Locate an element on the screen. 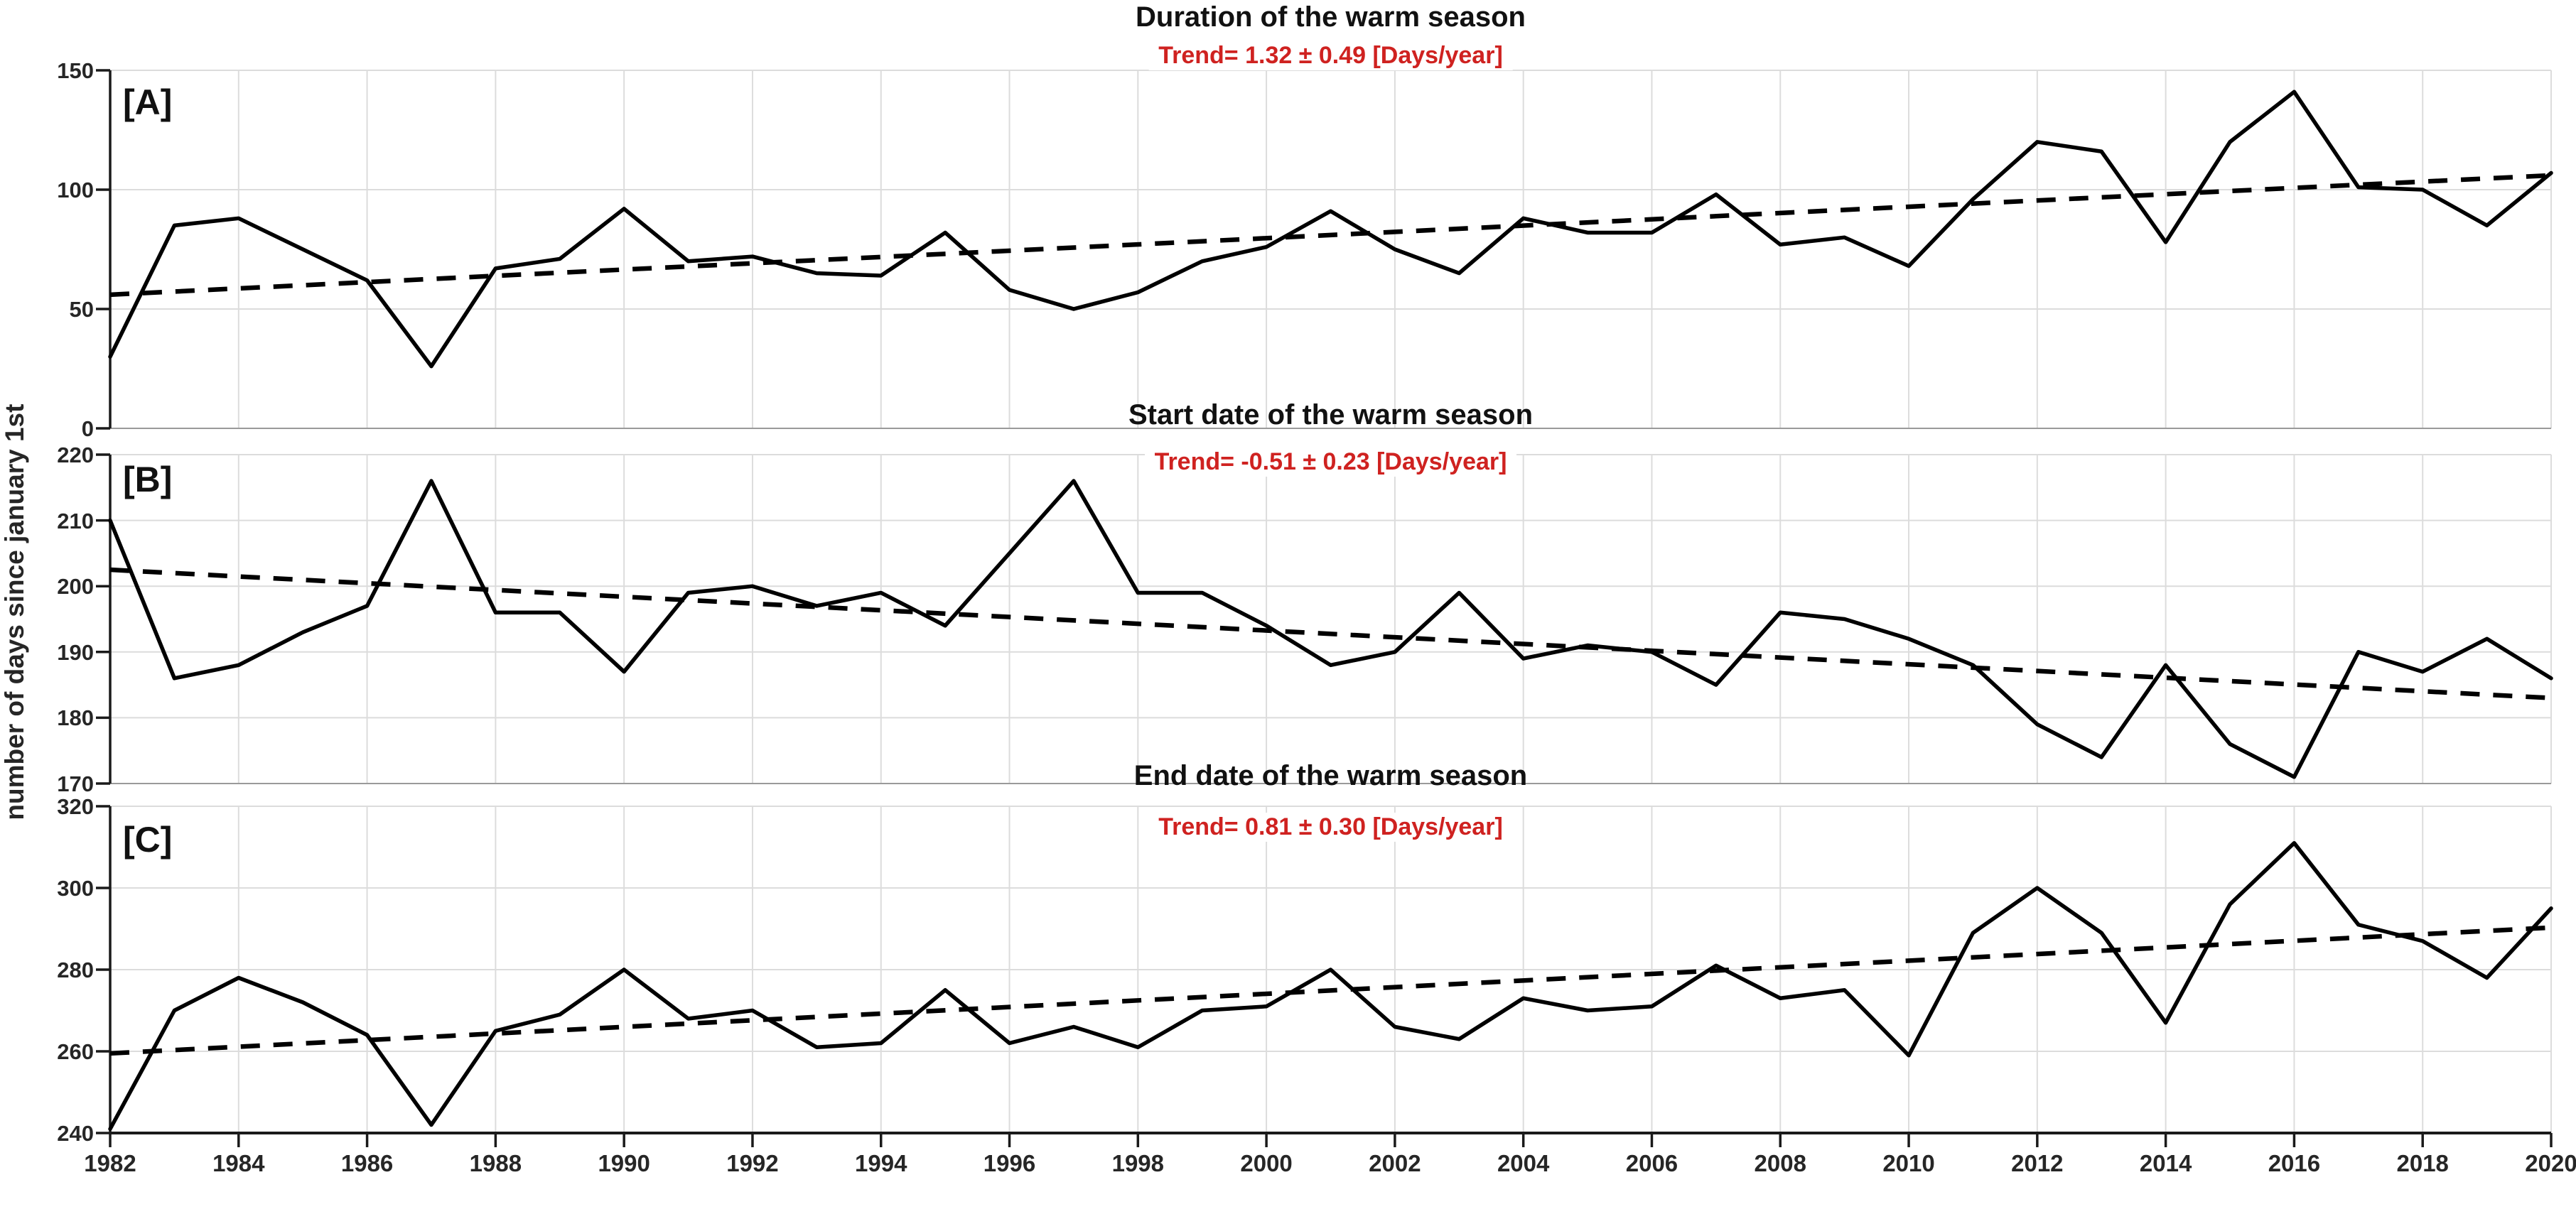 The height and width of the screenshot is (1214, 2576). x-tick-label: 2020 is located at coordinates (2550, 1163).